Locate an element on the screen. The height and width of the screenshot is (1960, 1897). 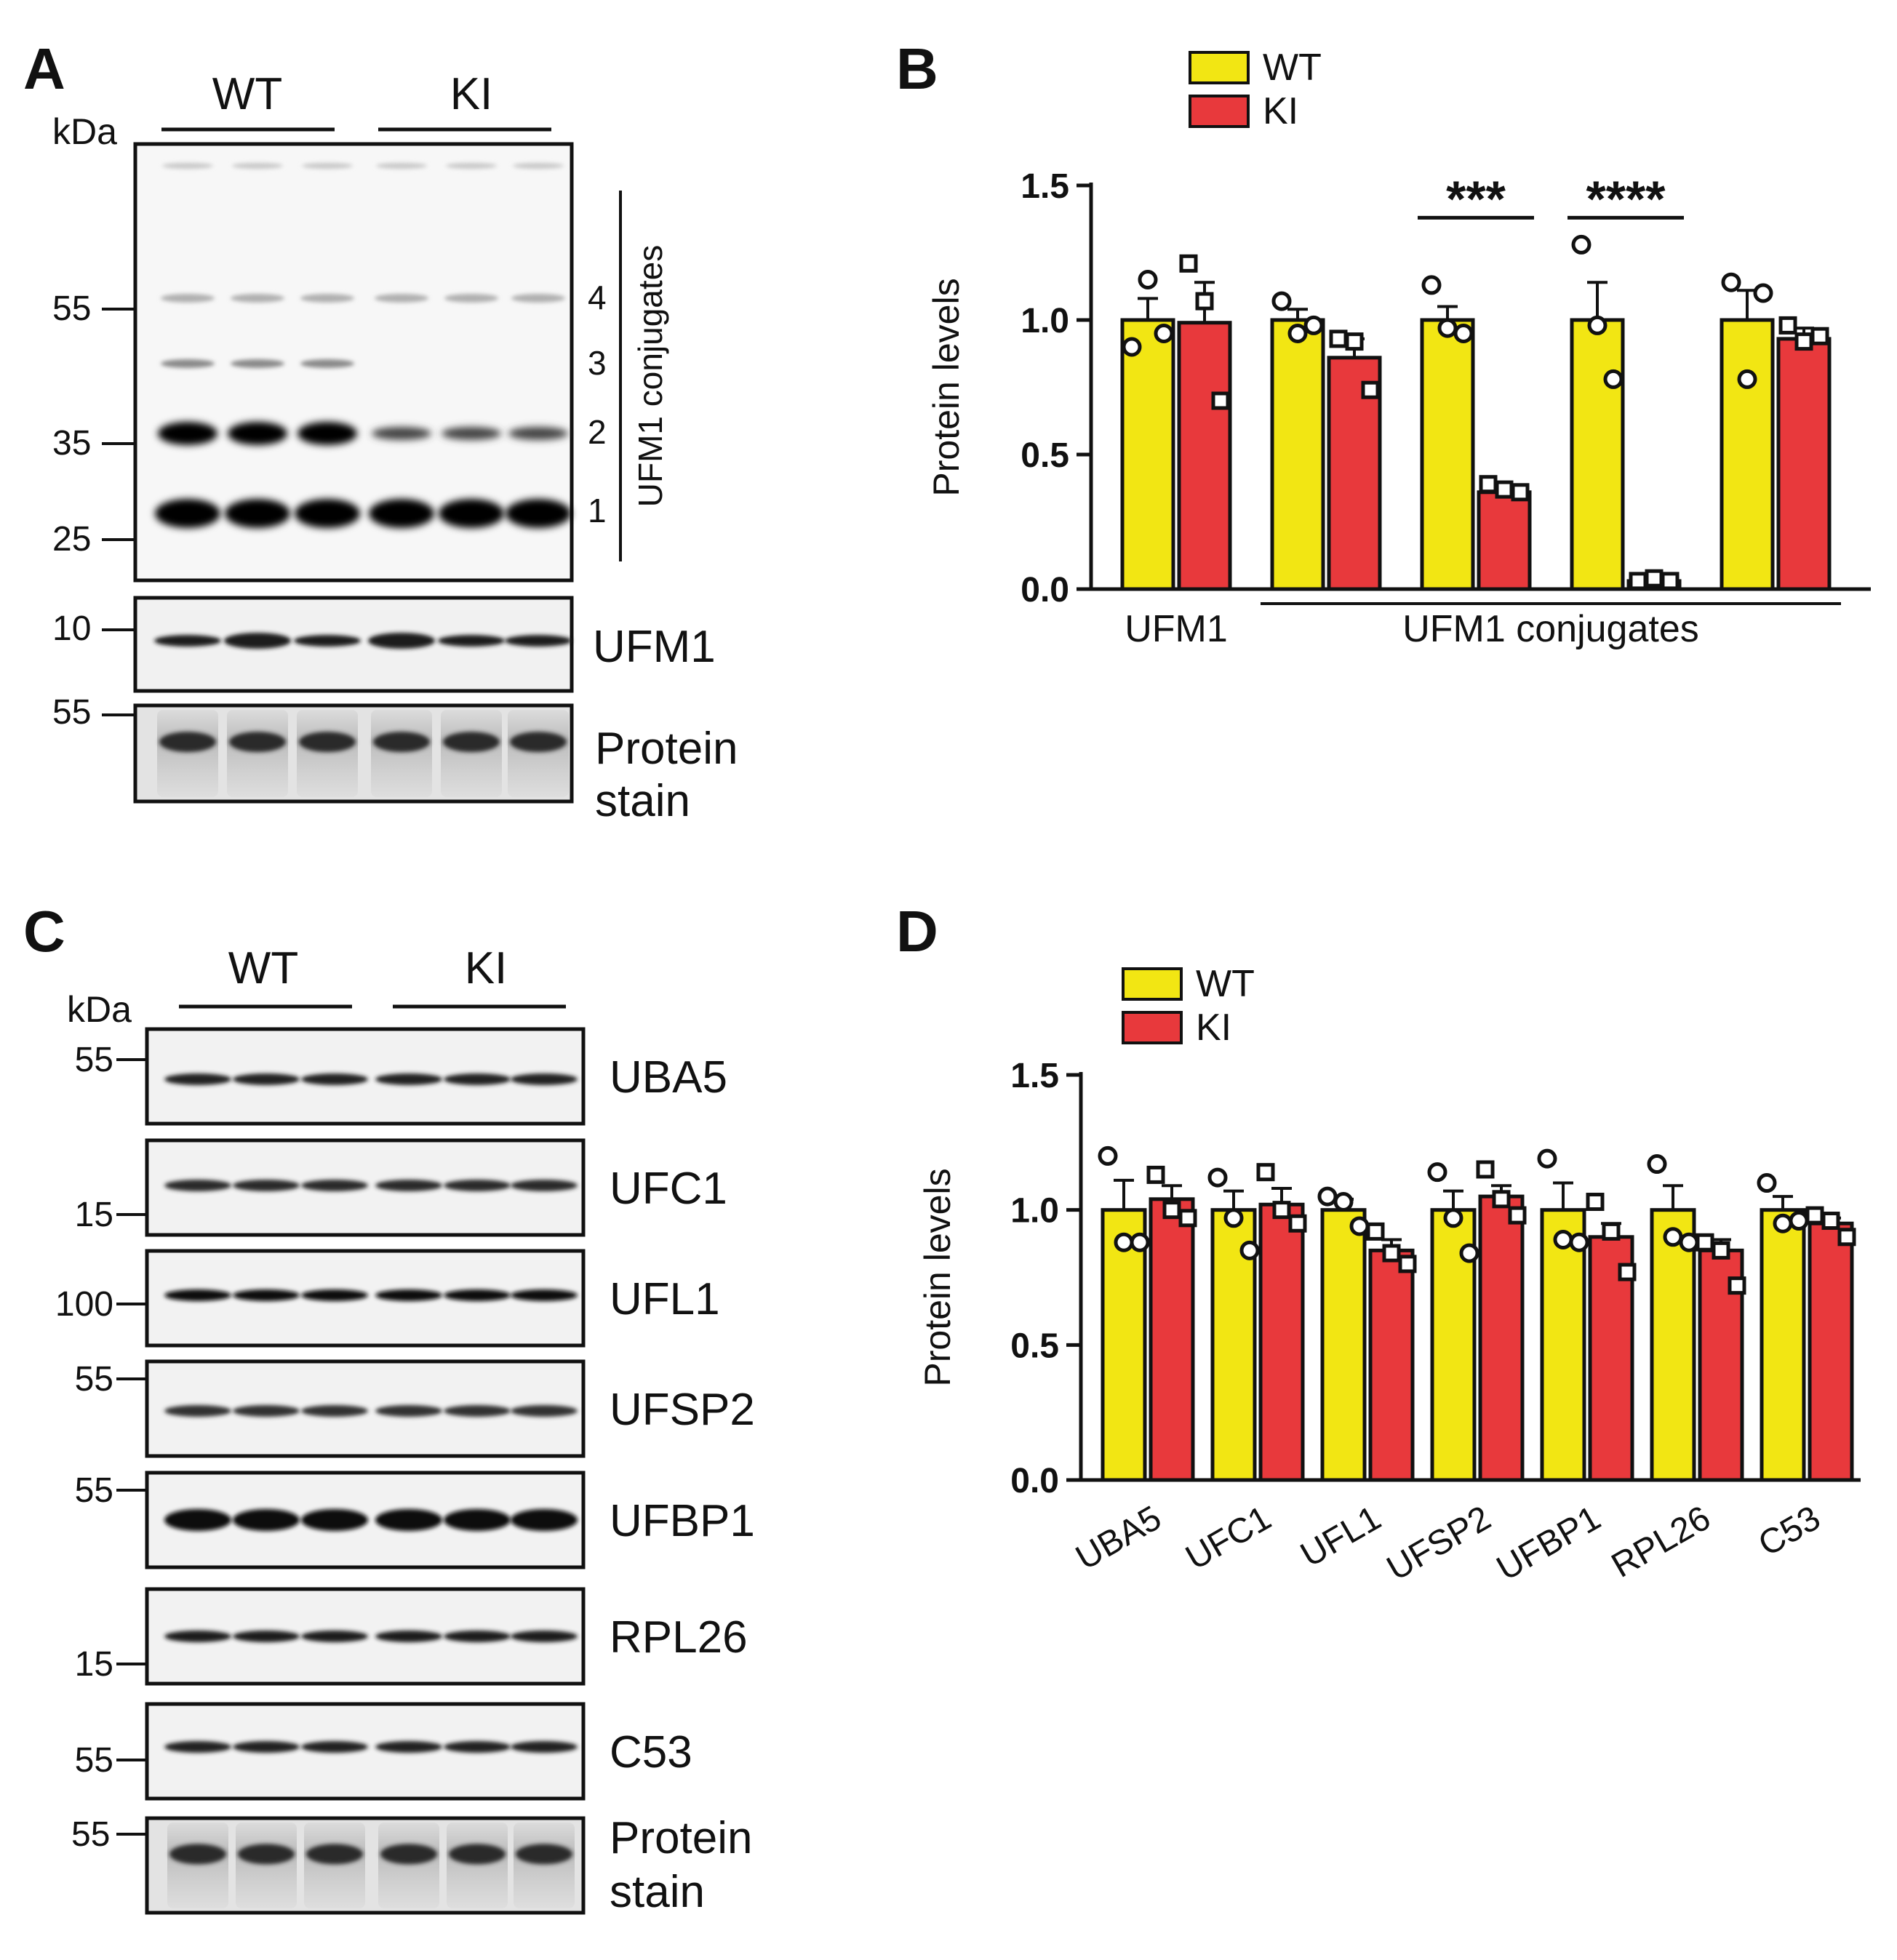
kda-label: kDa is located at coordinates (84, 131).